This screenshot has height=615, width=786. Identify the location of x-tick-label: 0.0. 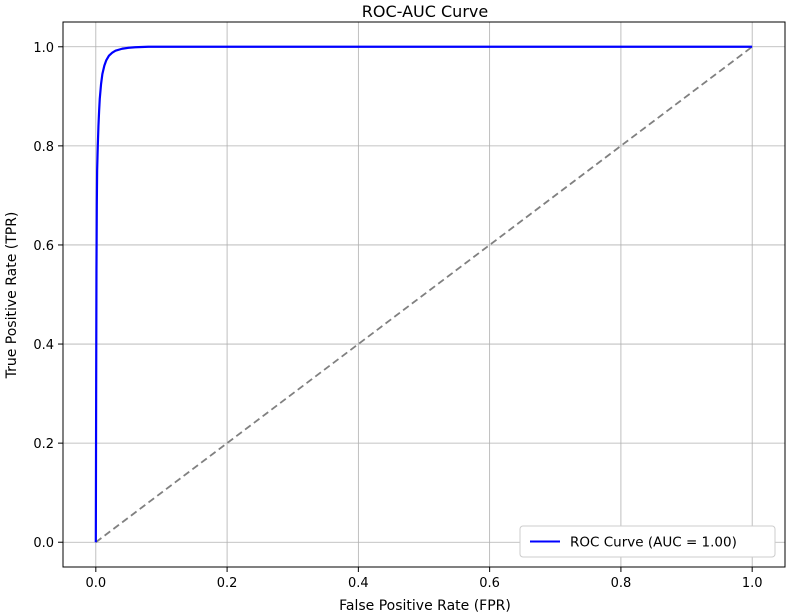
(95, 583).